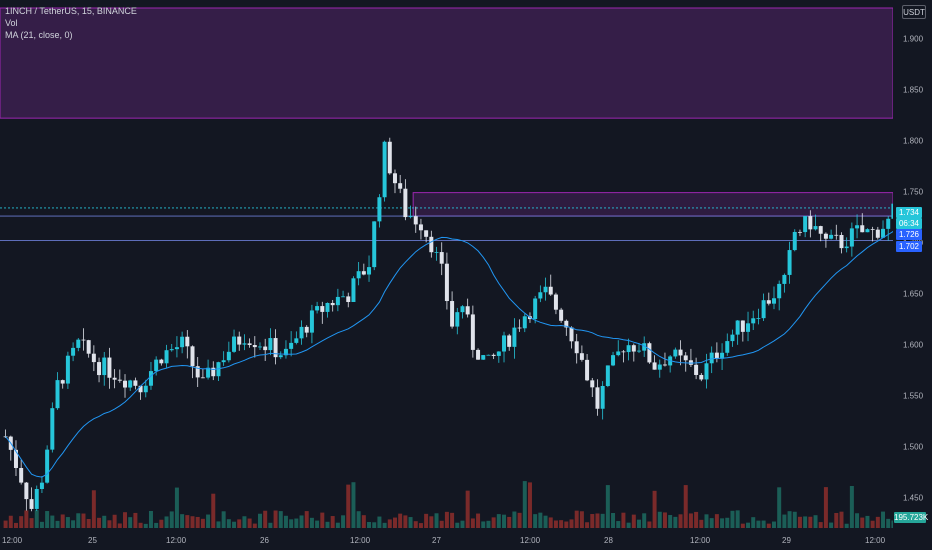 Image resolution: width=932 pixels, height=550 pixels. I want to click on price-tag-b: 1.726, so click(909, 234).